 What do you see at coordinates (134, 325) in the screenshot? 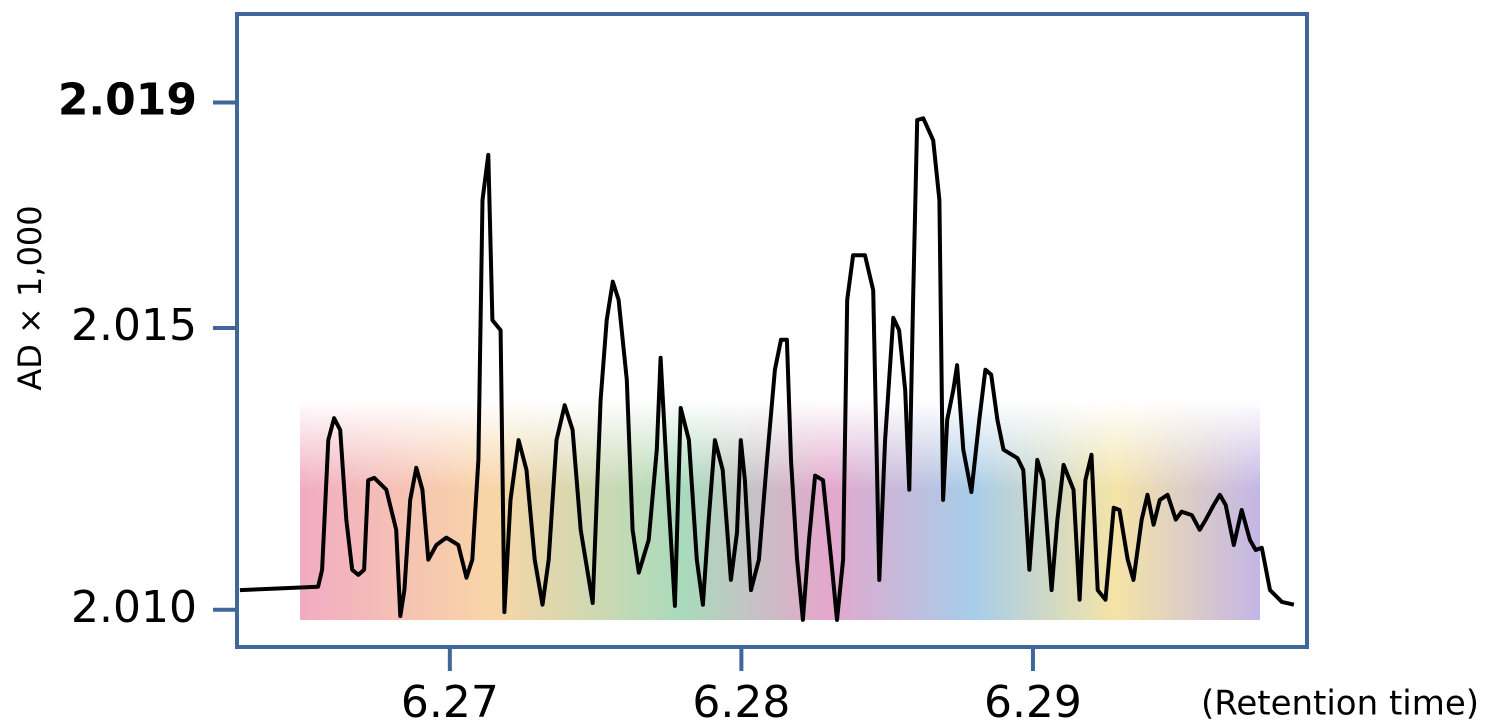
I see `y-tick-label: 2.015` at bounding box center [134, 325].